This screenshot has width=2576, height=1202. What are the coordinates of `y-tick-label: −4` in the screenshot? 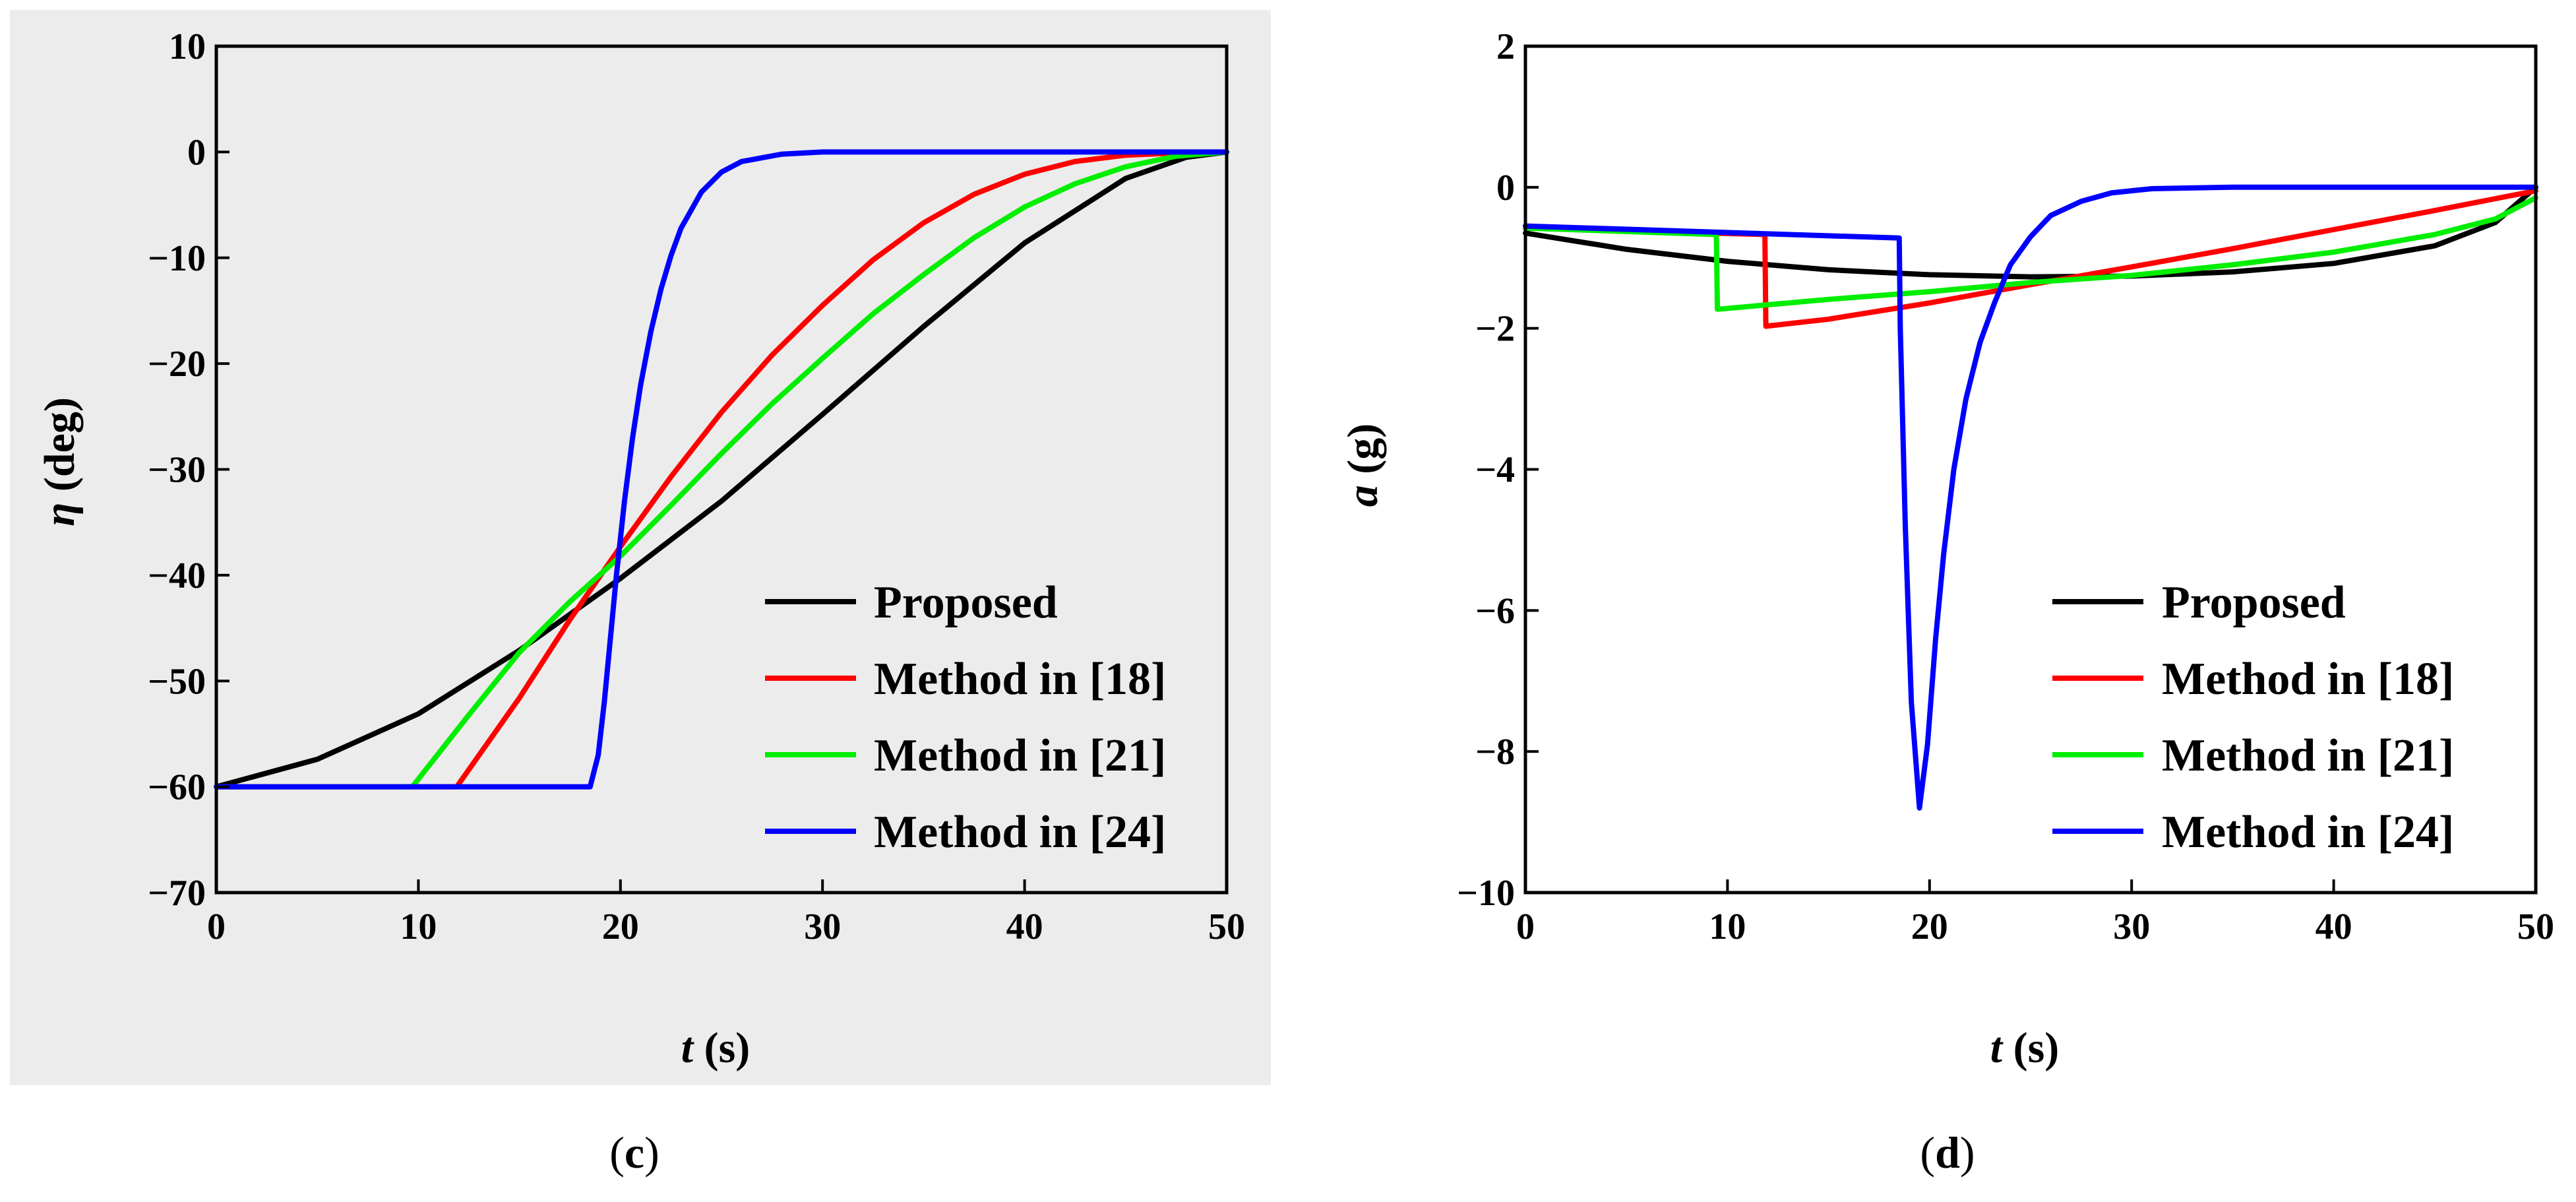 It's located at (1495, 470).